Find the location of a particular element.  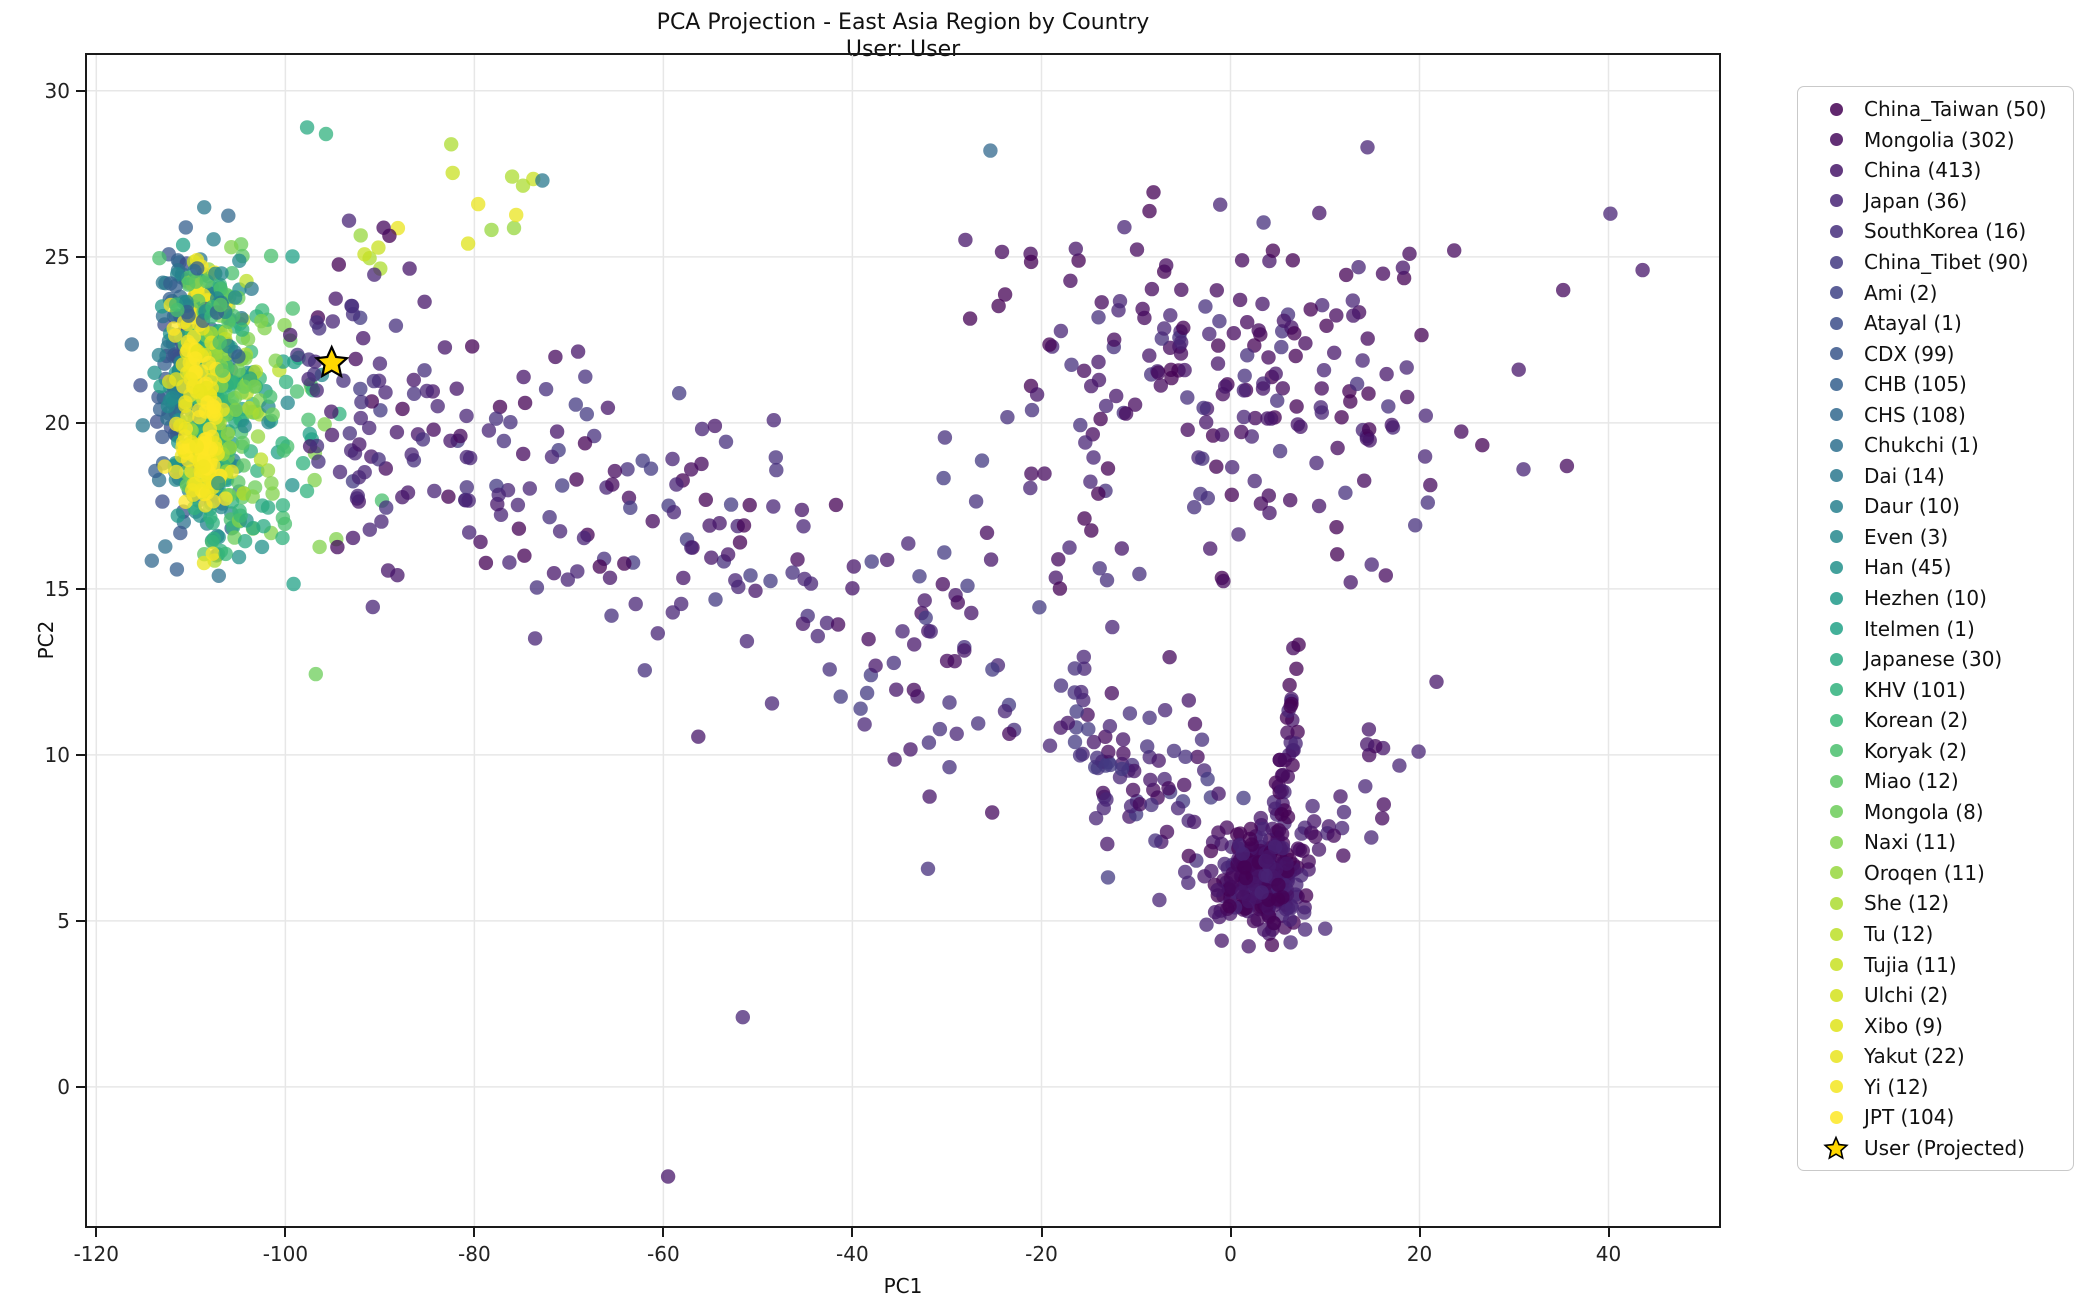

x-tick-label: -40 is located at coordinates (852, 1254).